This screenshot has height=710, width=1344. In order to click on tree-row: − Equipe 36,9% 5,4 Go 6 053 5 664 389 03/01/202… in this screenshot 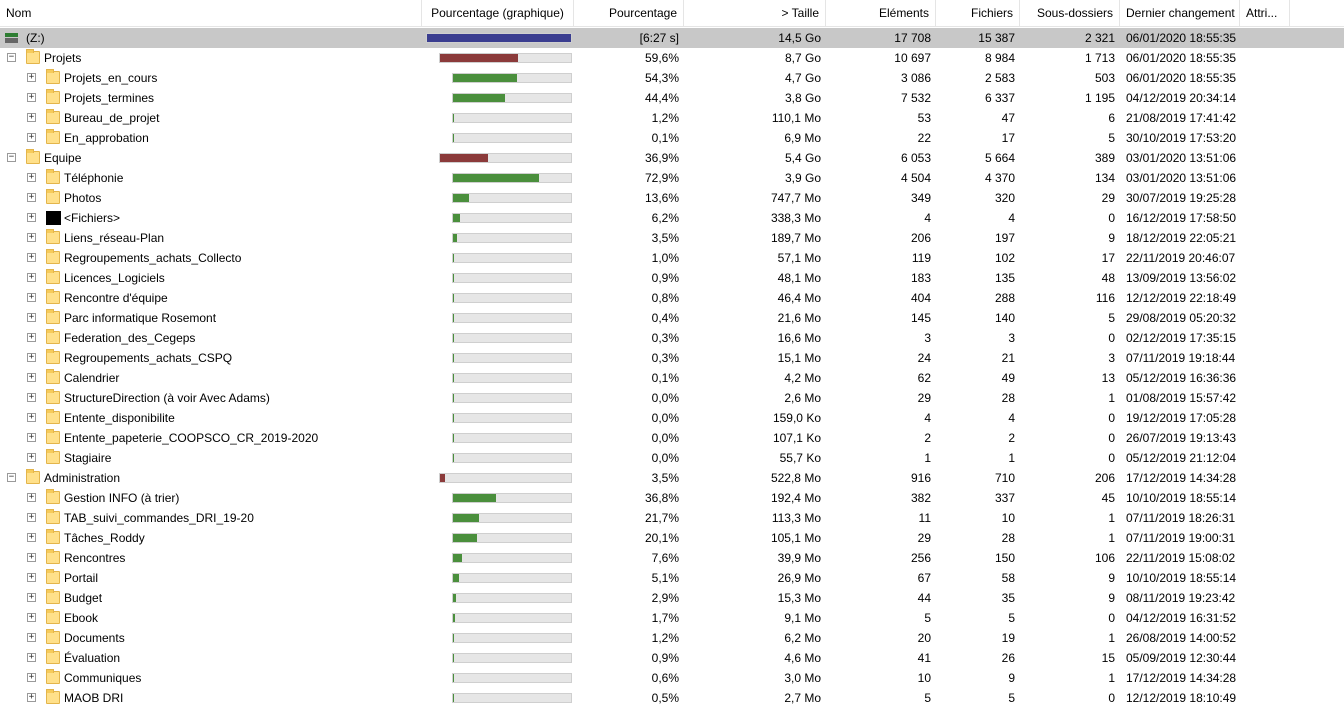, I will do `click(672, 158)`.